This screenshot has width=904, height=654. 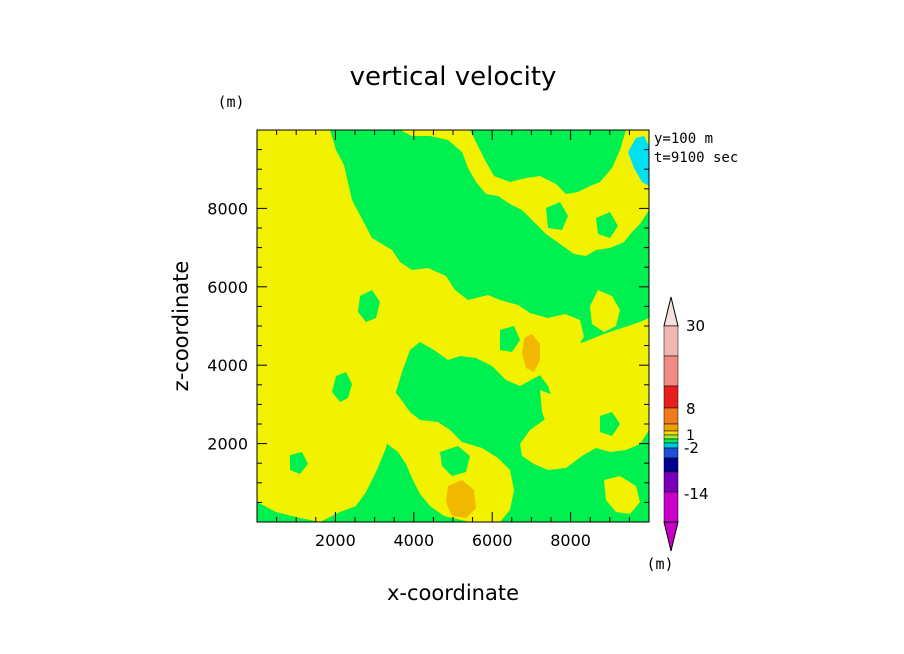 What do you see at coordinates (659, 564) in the screenshot?
I see `colorbar-unit-label: (m)` at bounding box center [659, 564].